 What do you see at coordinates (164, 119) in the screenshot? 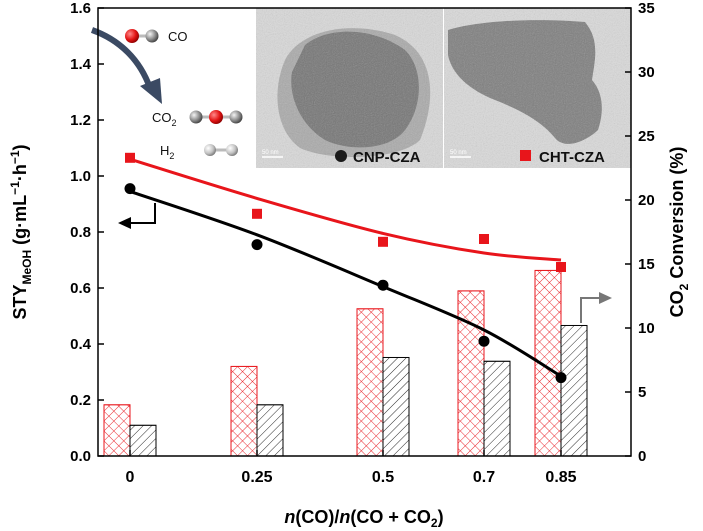
I see `molecule-label-co2: CO2` at bounding box center [164, 119].